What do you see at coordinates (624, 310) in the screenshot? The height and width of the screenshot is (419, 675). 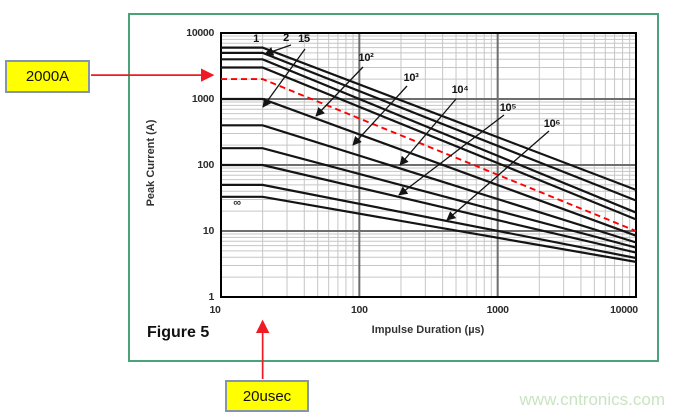 I see `x-tick-label: 10000` at bounding box center [624, 310].